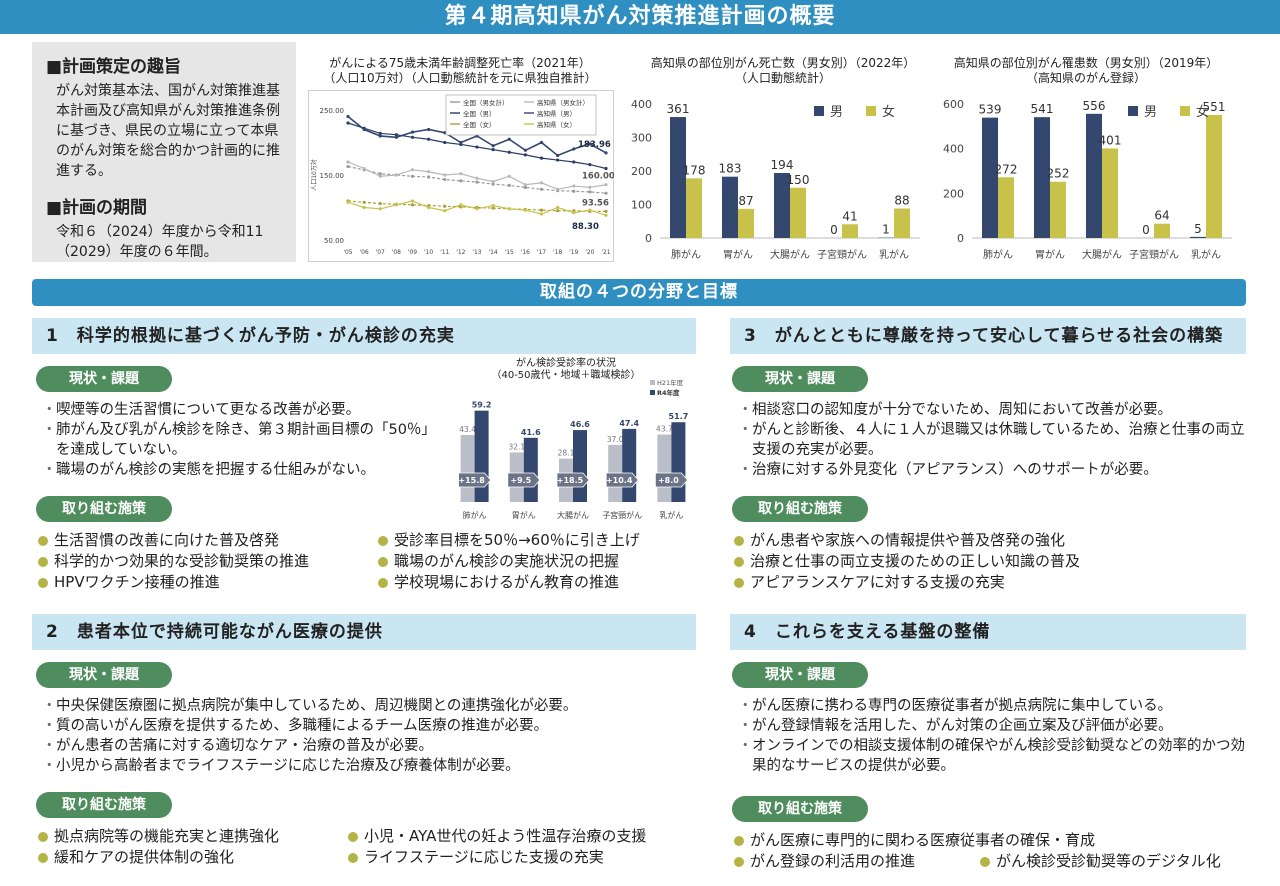  I want to click on x-tick-label: '16, so click(525, 252).